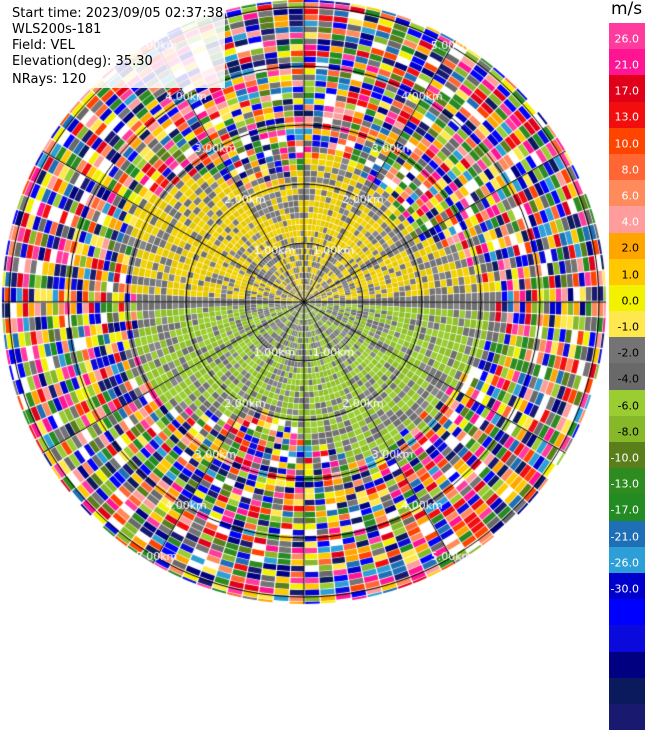 The height and width of the screenshot is (730, 647). I want to click on colorbar-tick-label: -8.0, so click(628, 432).